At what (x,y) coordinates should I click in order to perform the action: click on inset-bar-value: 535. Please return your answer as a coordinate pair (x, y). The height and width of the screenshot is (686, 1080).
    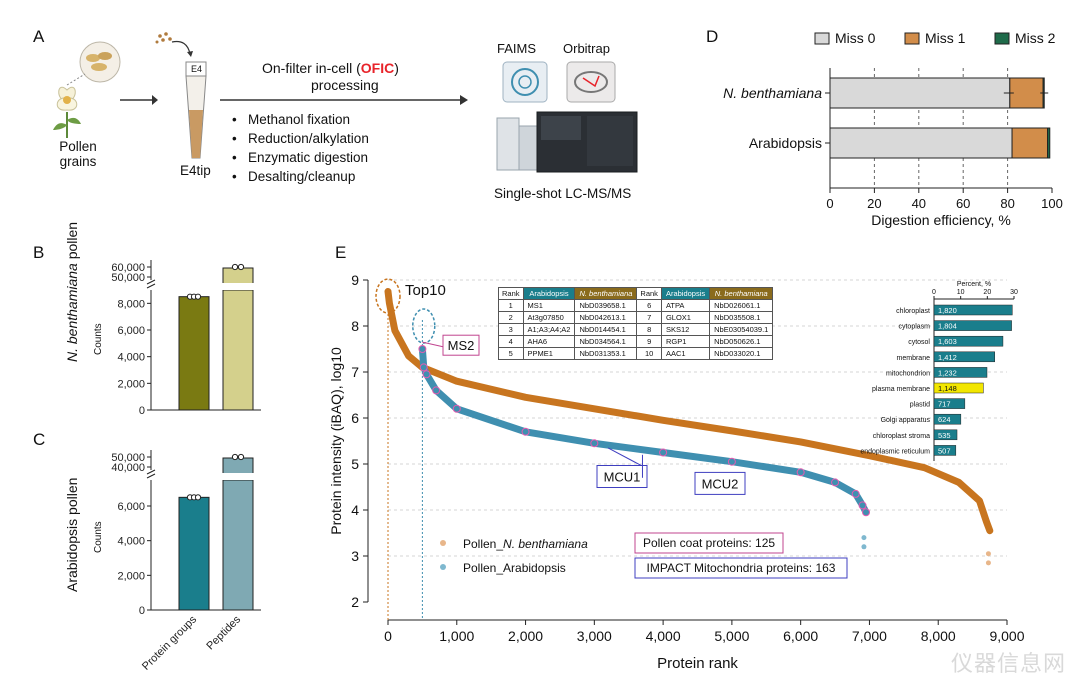
    Looking at the image, I should click on (944, 435).